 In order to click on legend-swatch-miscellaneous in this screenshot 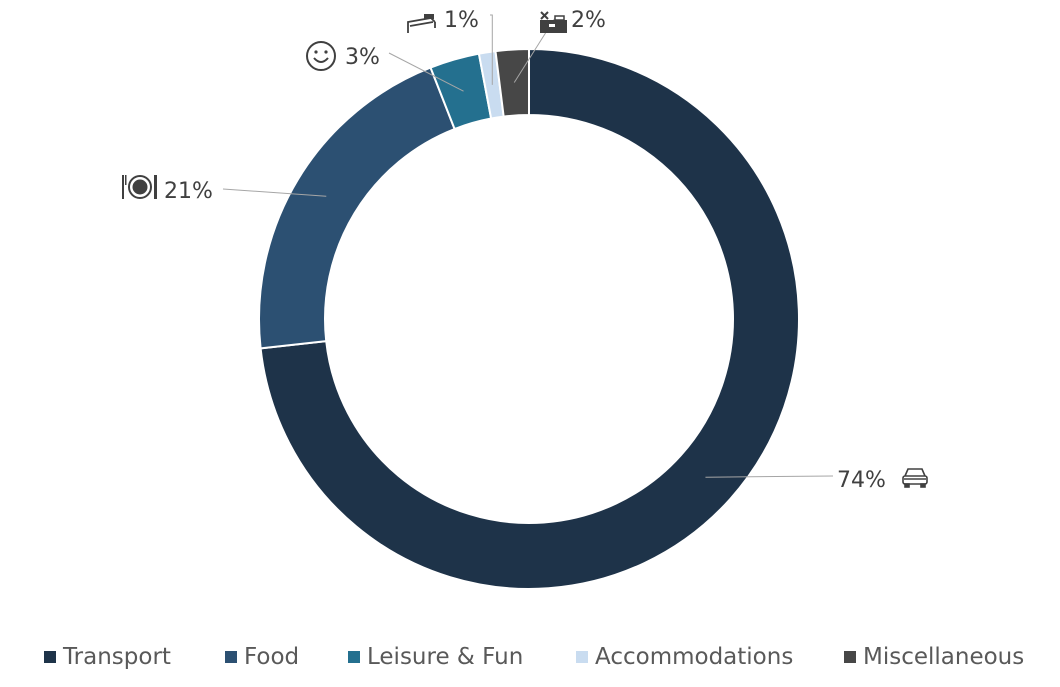, I will do `click(850, 657)`.